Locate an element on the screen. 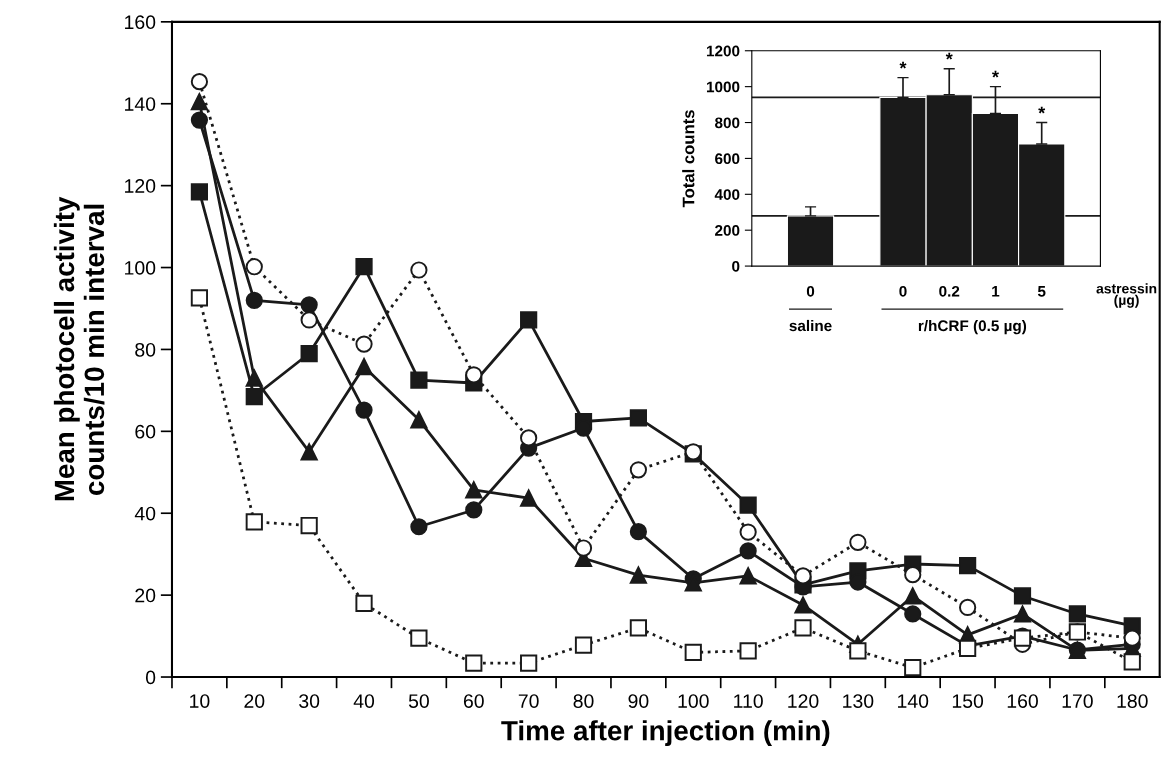 The height and width of the screenshot is (769, 1162). y-tick-label: 60 is located at coordinates (145, 431).